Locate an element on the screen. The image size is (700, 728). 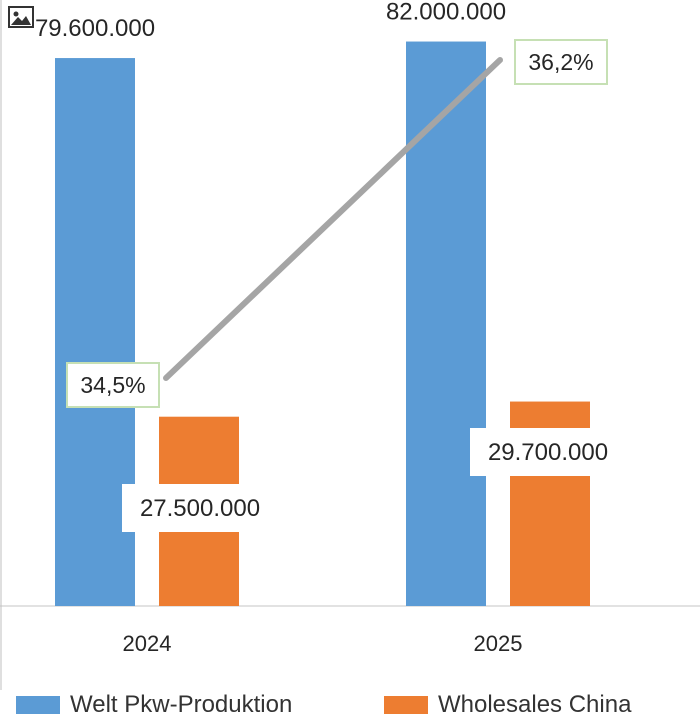
pct-label-box-2025 is located at coordinates (561, 62).